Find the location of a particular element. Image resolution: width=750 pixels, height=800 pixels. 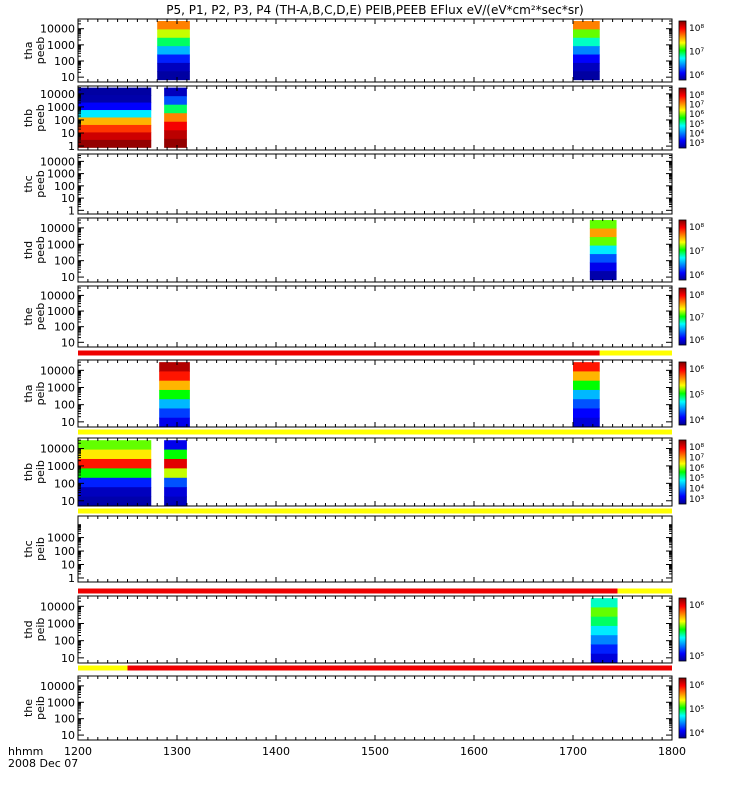

y-axis-label: tha peib is located at coordinates (34, 394).